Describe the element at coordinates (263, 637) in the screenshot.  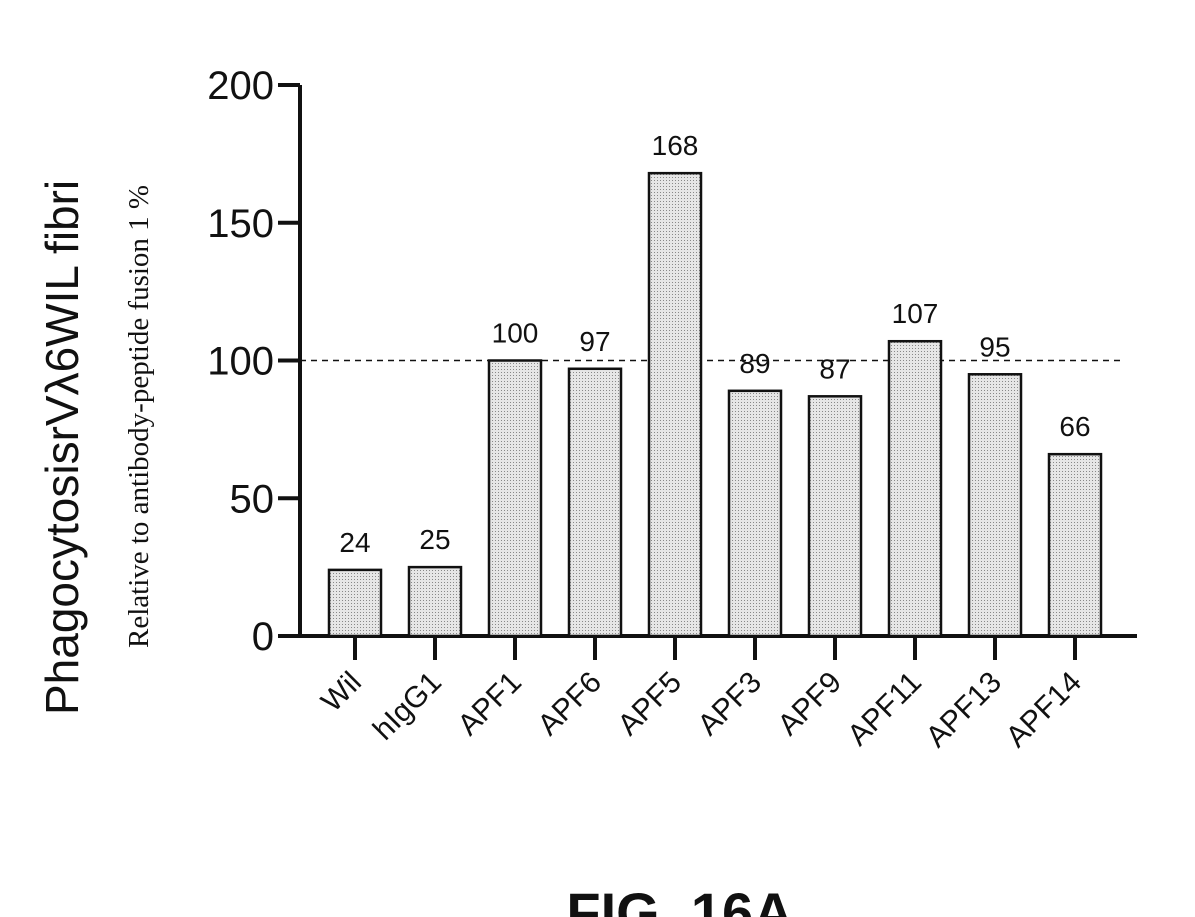
I see `y-tick-label: 0` at that location.